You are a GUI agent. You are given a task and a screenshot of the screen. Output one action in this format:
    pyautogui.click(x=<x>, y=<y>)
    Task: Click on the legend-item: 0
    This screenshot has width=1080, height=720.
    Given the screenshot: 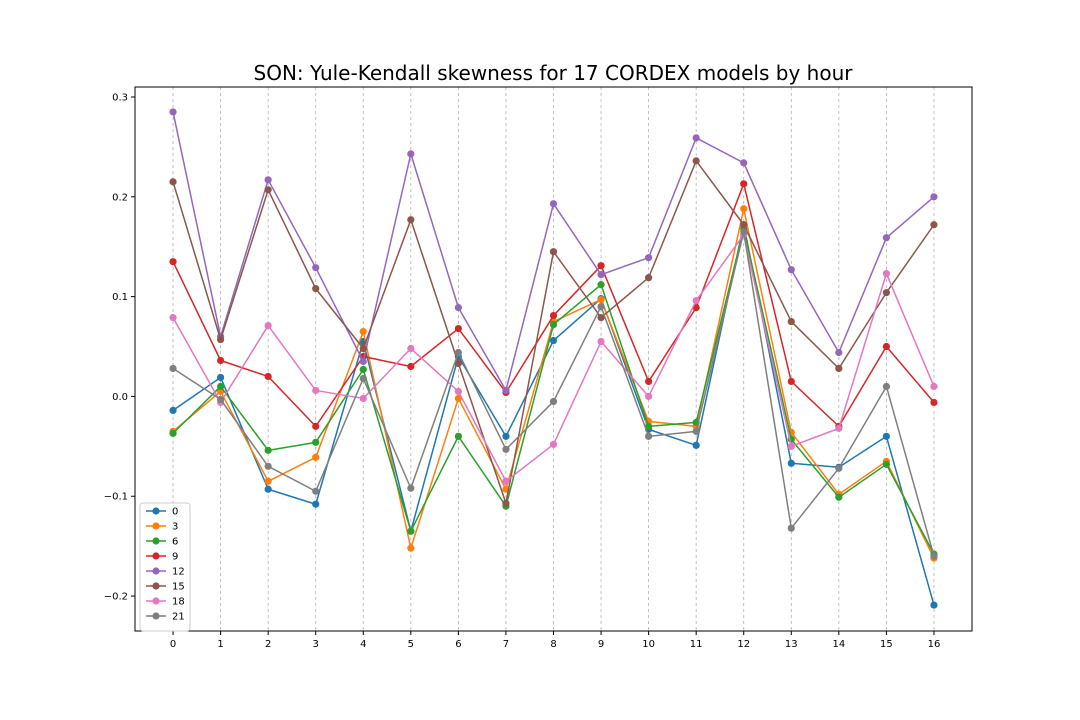 What is the action you would take?
    pyautogui.click(x=162, y=512)
    